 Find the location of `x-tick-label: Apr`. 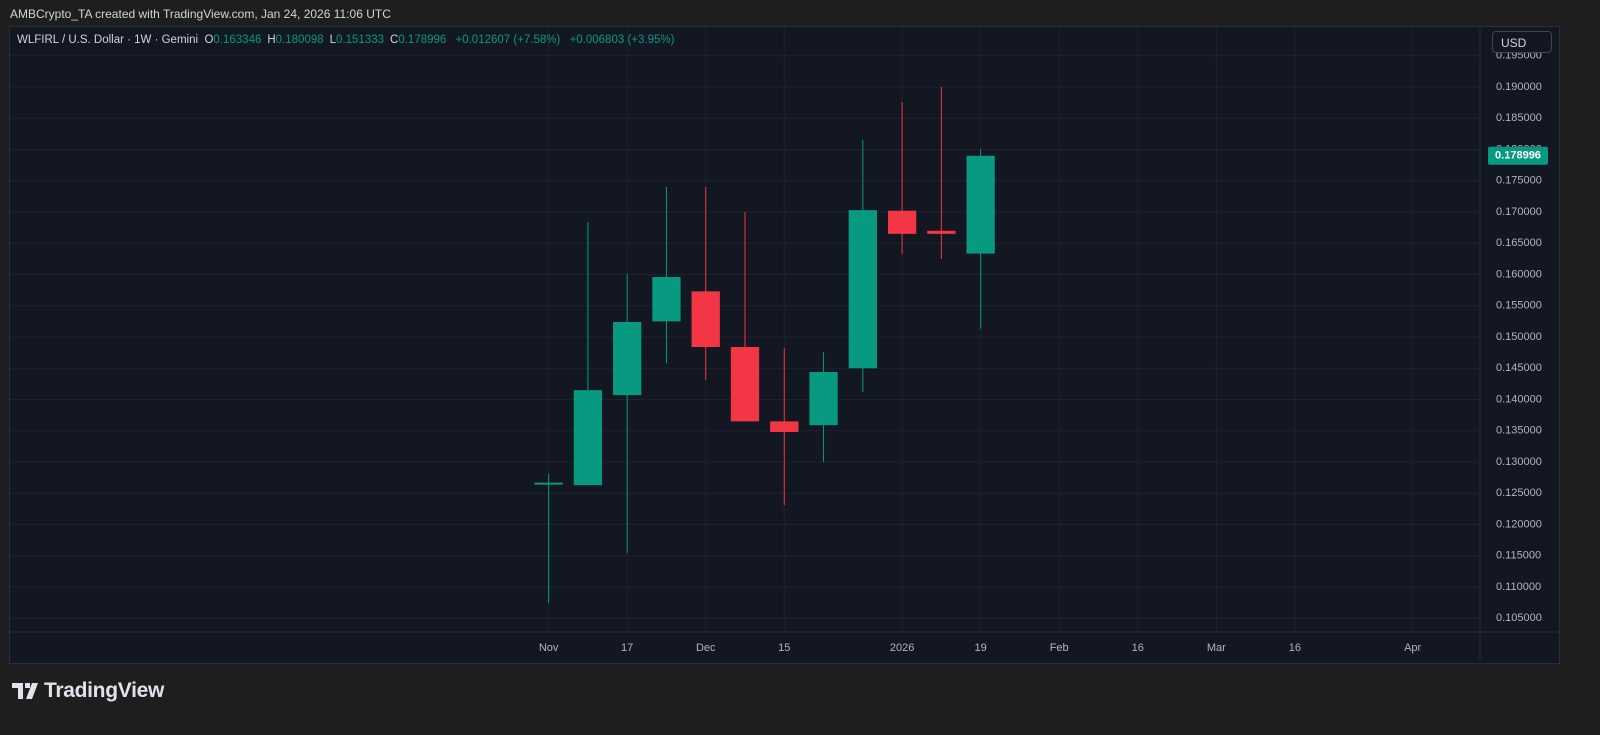

x-tick-label: Apr is located at coordinates (1412, 648).